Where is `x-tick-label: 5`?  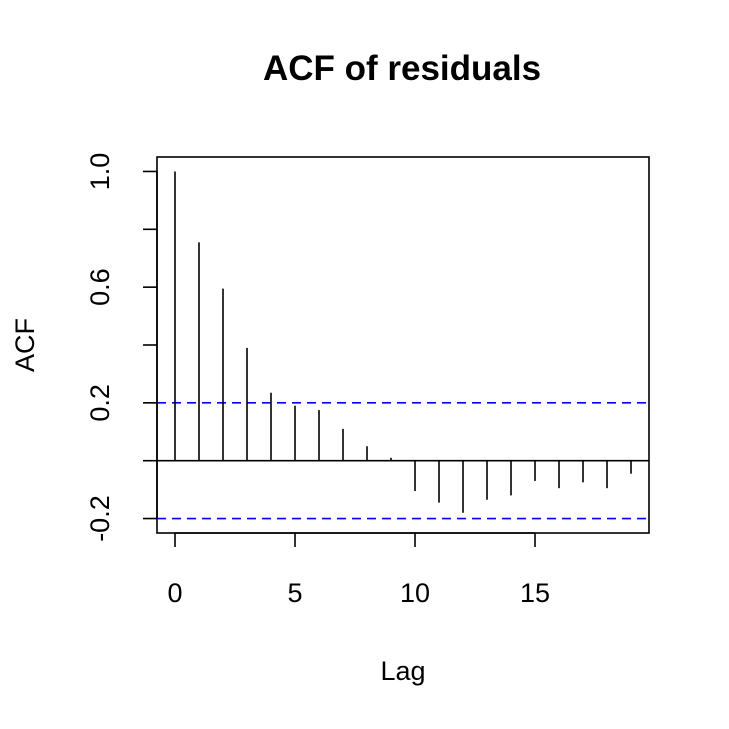 x-tick-label: 5 is located at coordinates (294, 593).